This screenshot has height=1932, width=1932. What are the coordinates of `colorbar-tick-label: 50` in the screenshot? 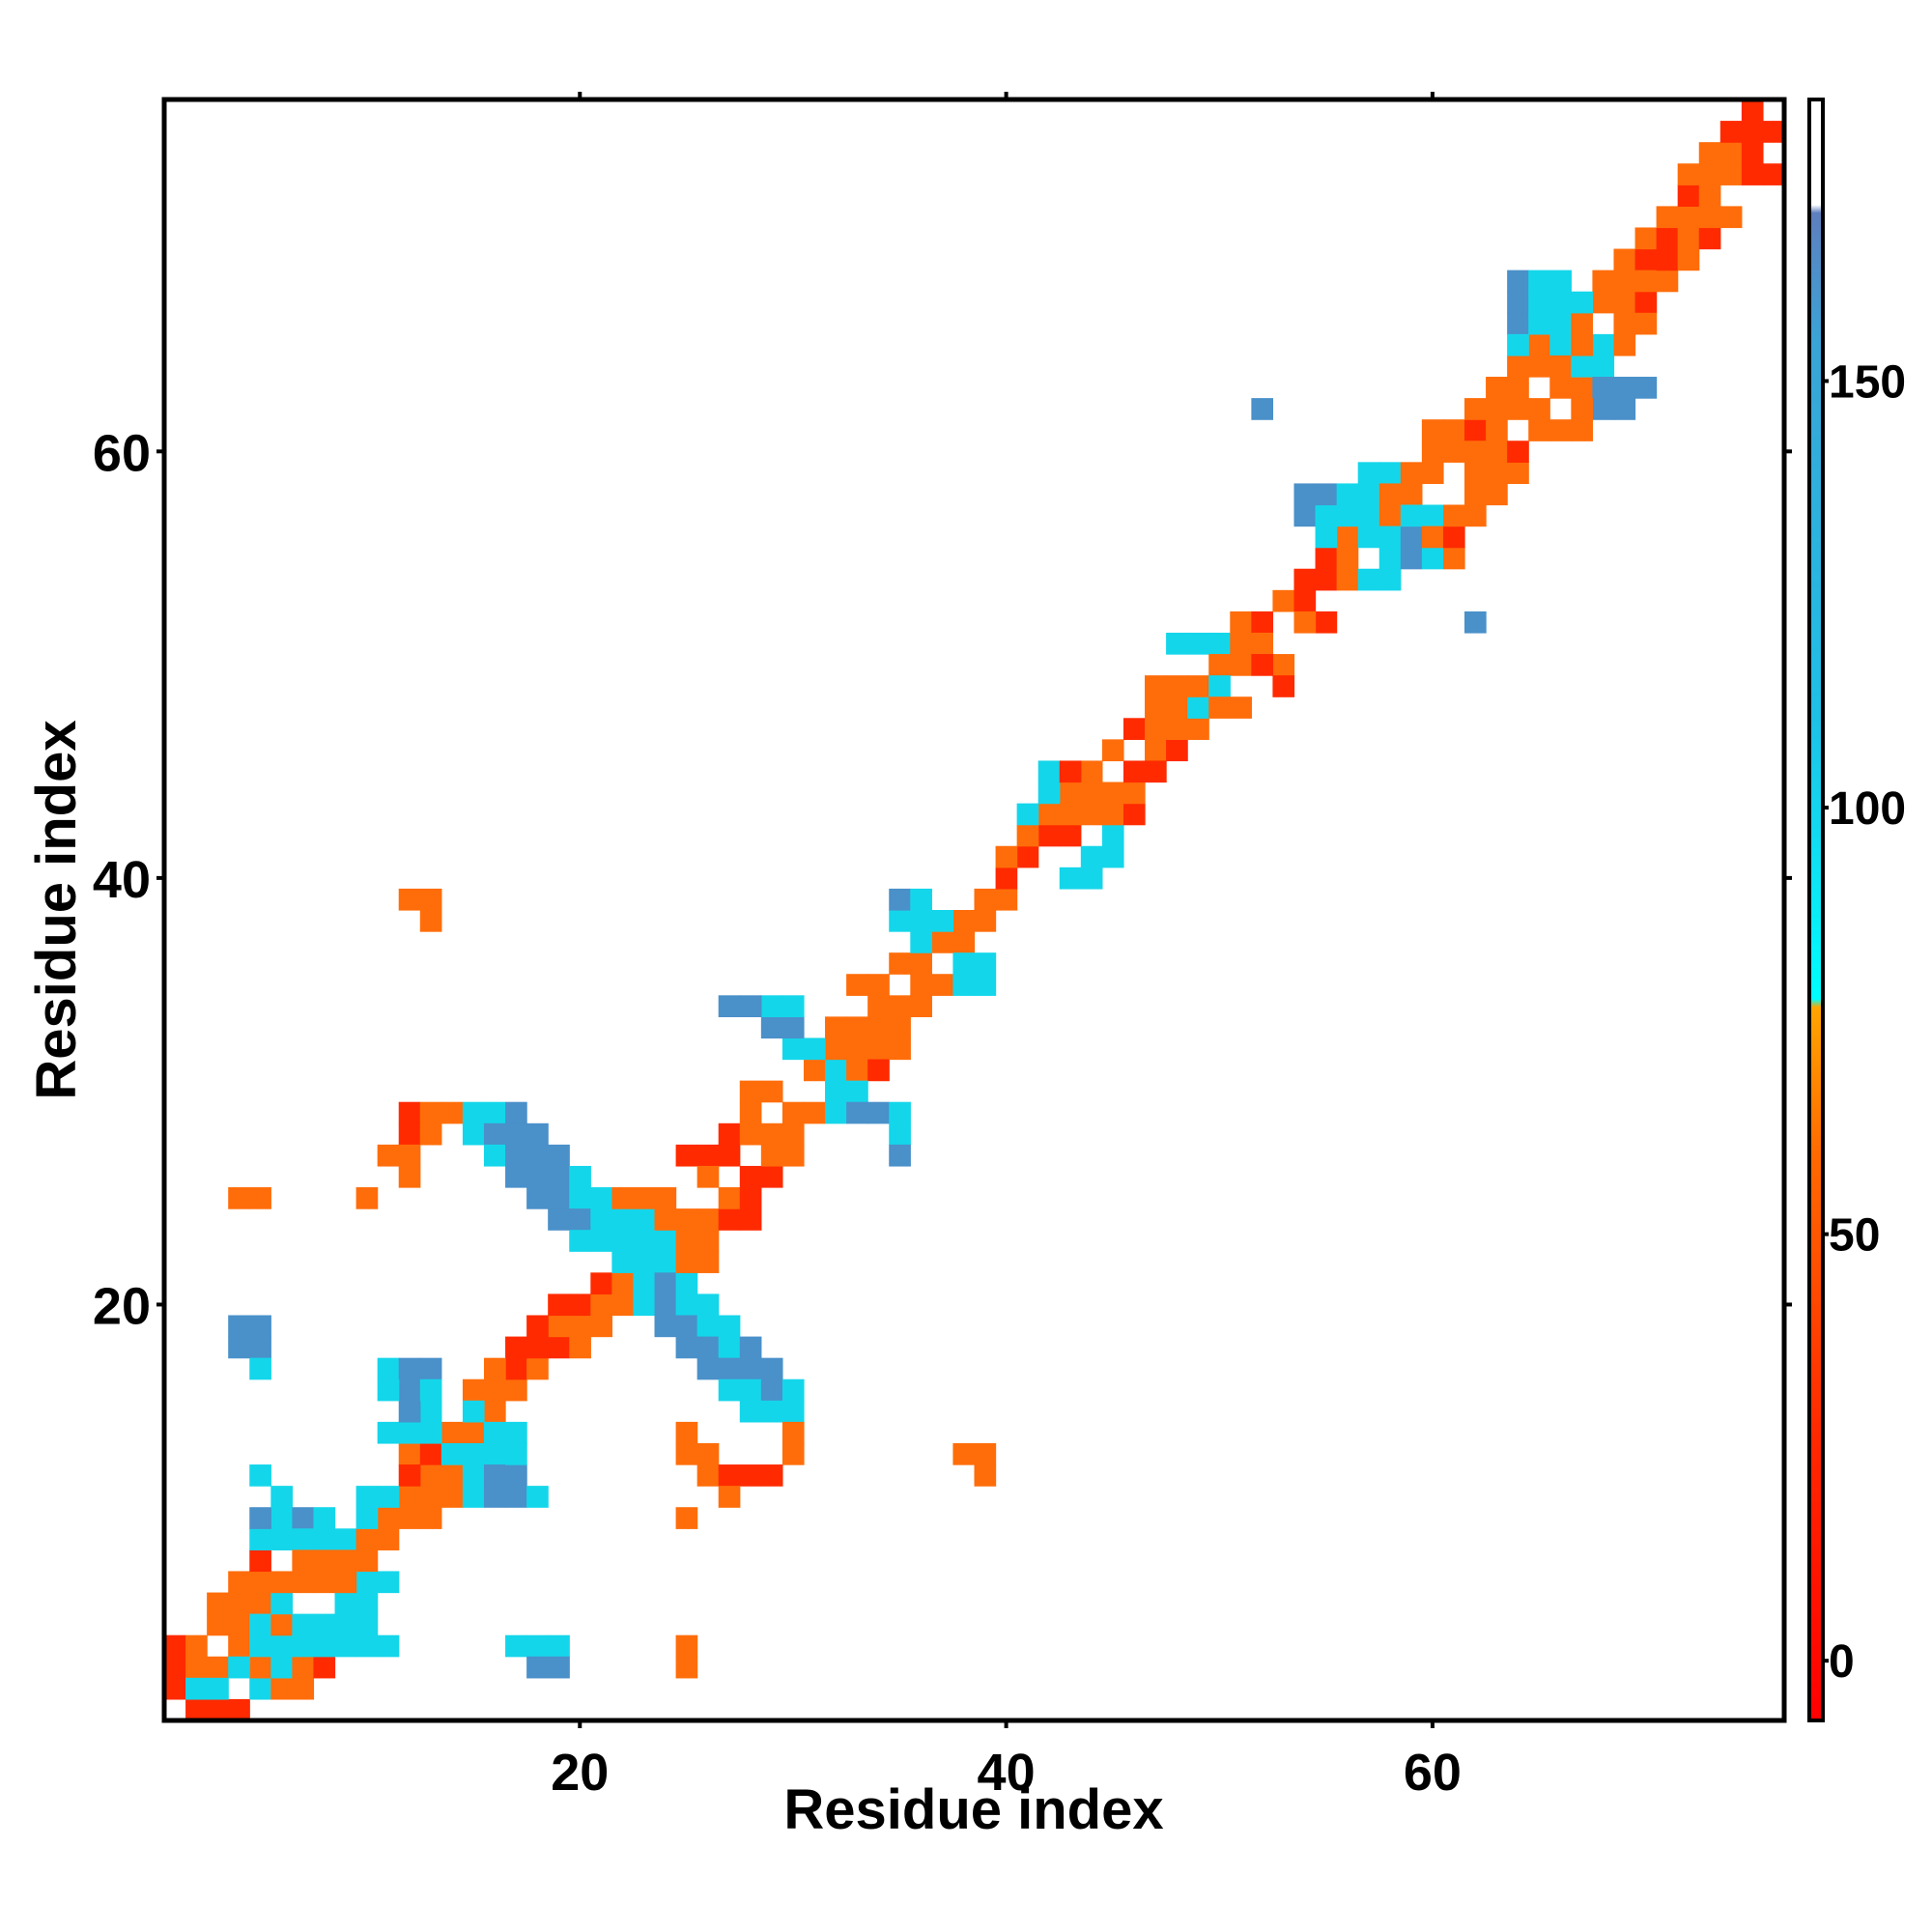 It's located at (1854, 1236).